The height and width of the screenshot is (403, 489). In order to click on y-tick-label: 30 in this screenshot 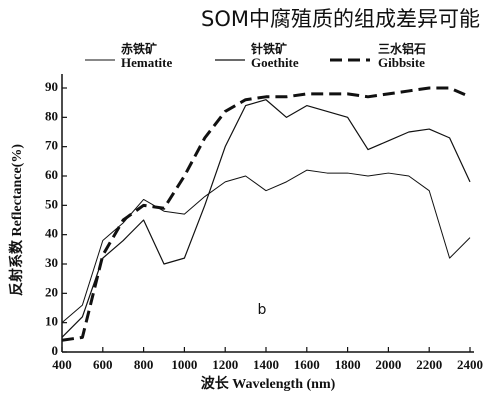, I will do `click(51, 262)`.